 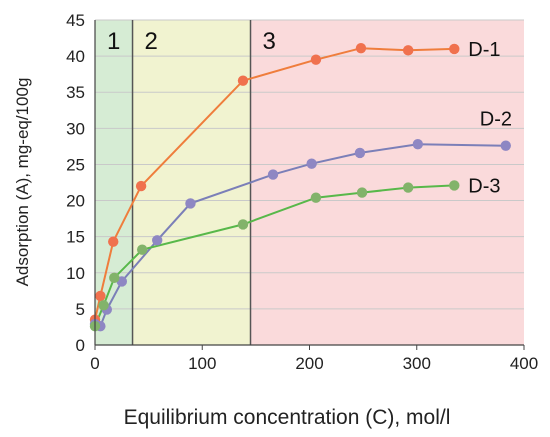 I want to click on x-tick-label-300: 300, so click(x=417, y=363).